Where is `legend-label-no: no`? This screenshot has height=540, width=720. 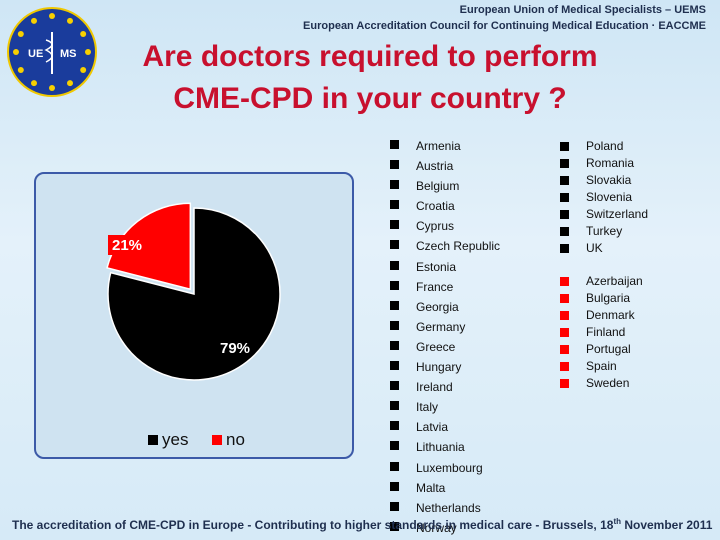 legend-label-no: no is located at coordinates (235, 439).